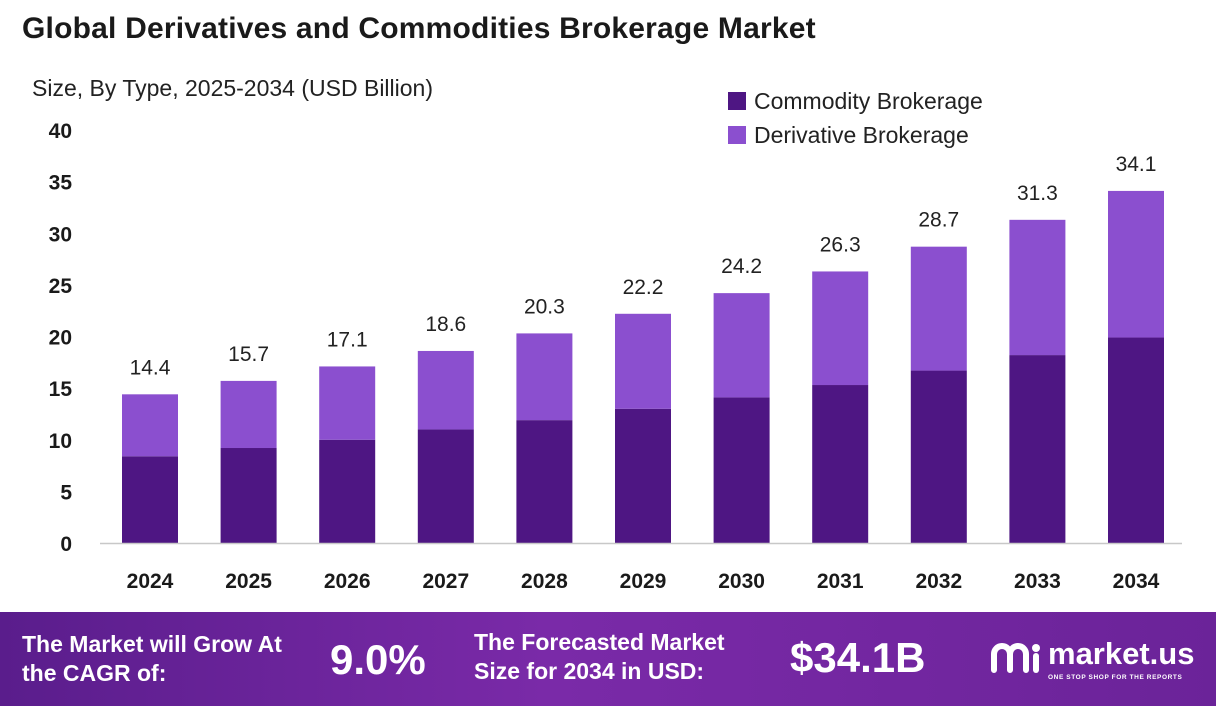 This screenshot has width=1216, height=706. I want to click on bar-total-label: 26.3, so click(840, 244).